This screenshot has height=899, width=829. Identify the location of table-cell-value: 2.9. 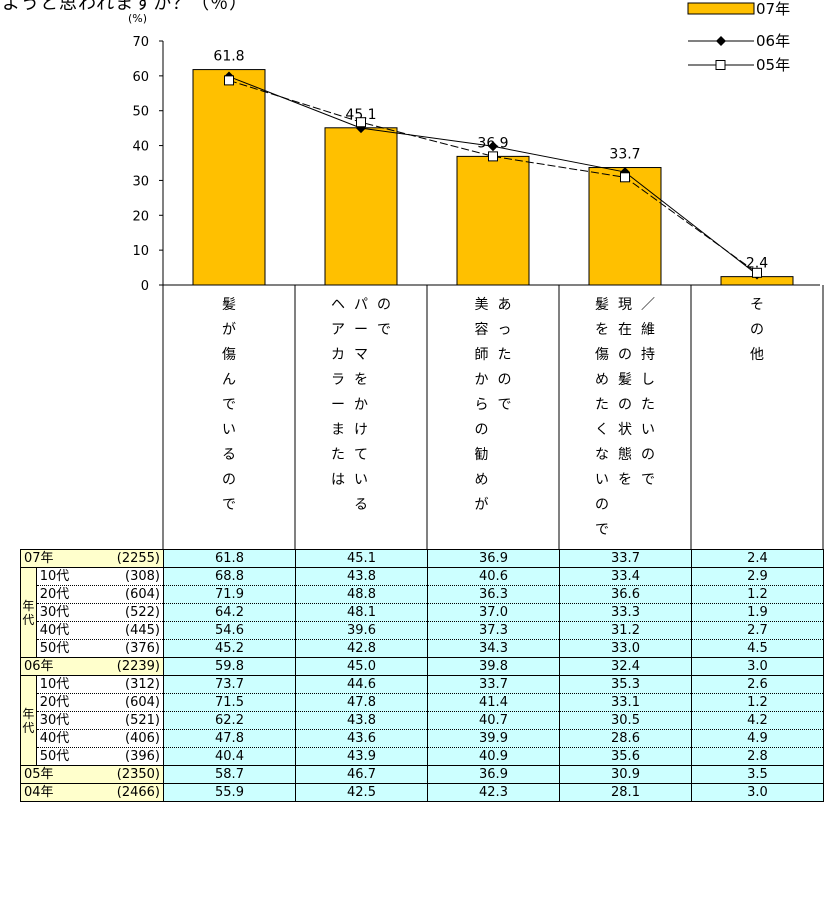
(757, 576).